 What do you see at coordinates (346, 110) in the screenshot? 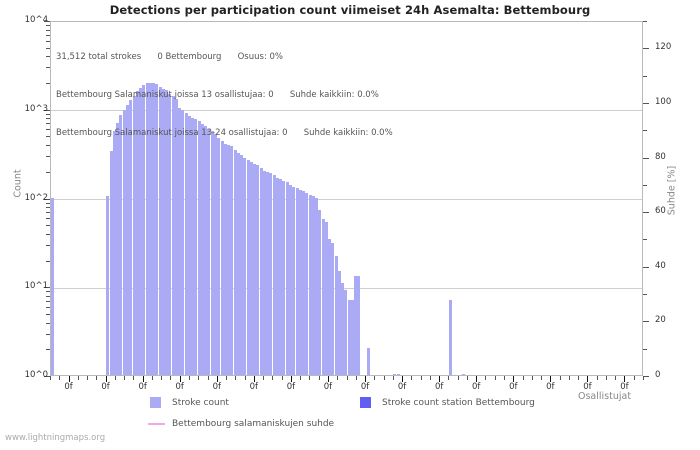
I see `gridline-1e3` at bounding box center [346, 110].